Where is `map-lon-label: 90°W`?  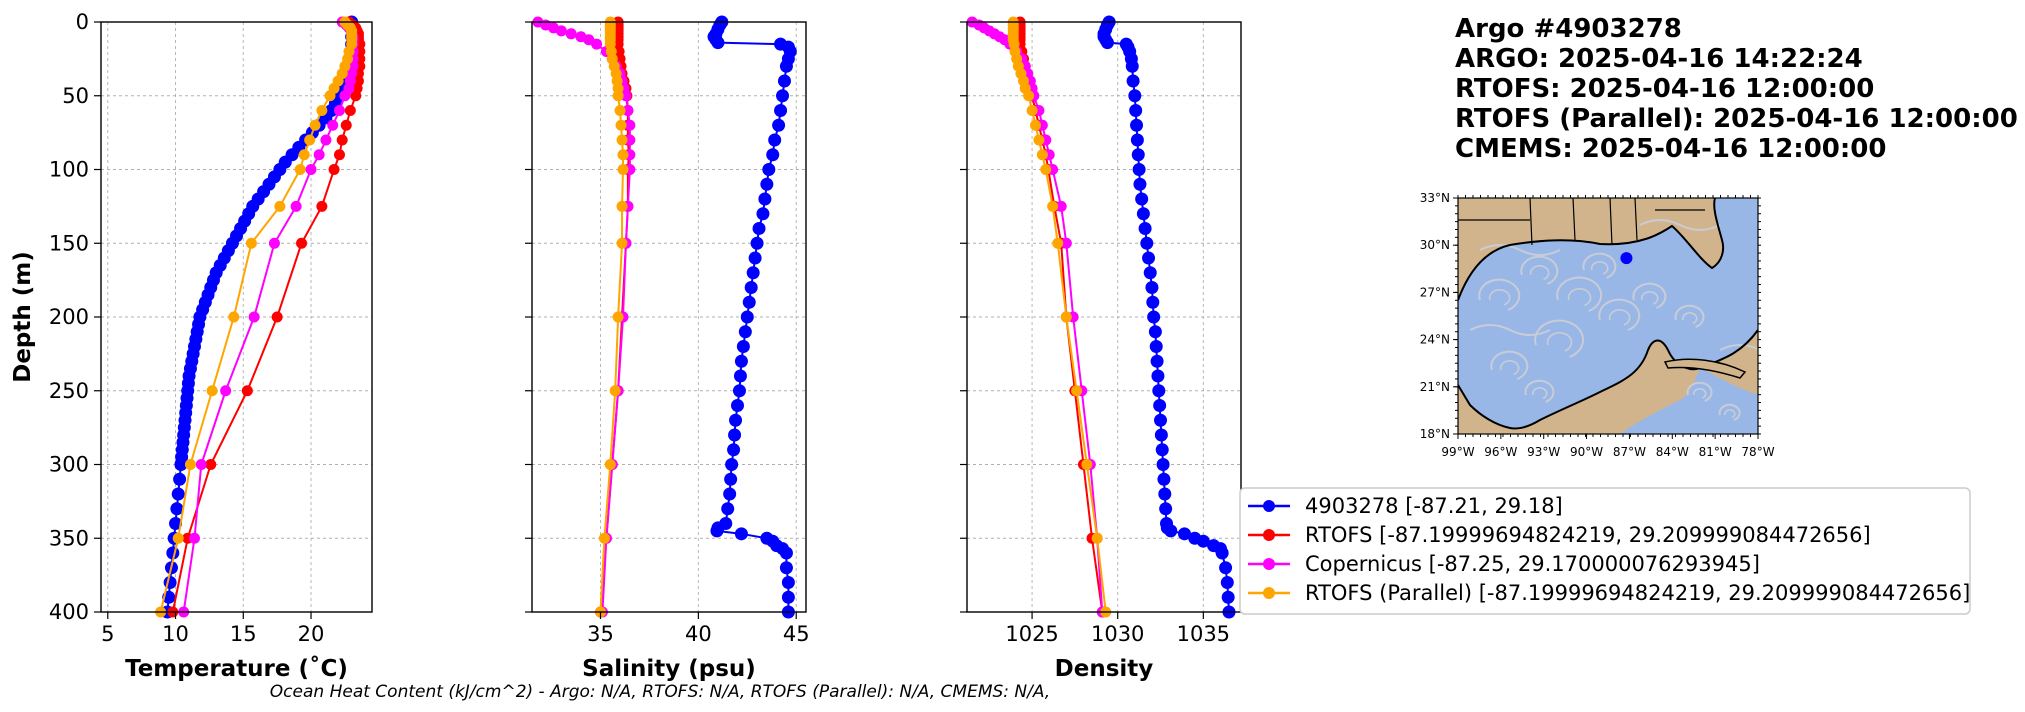 map-lon-label: 90°W is located at coordinates (1586, 452).